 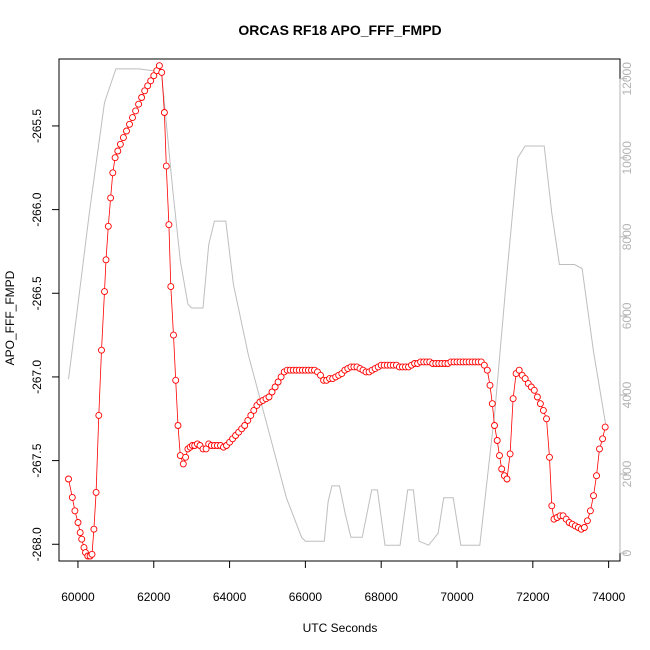 I want to click on y2-tick-label-10000: 10000, so click(x=627, y=158).